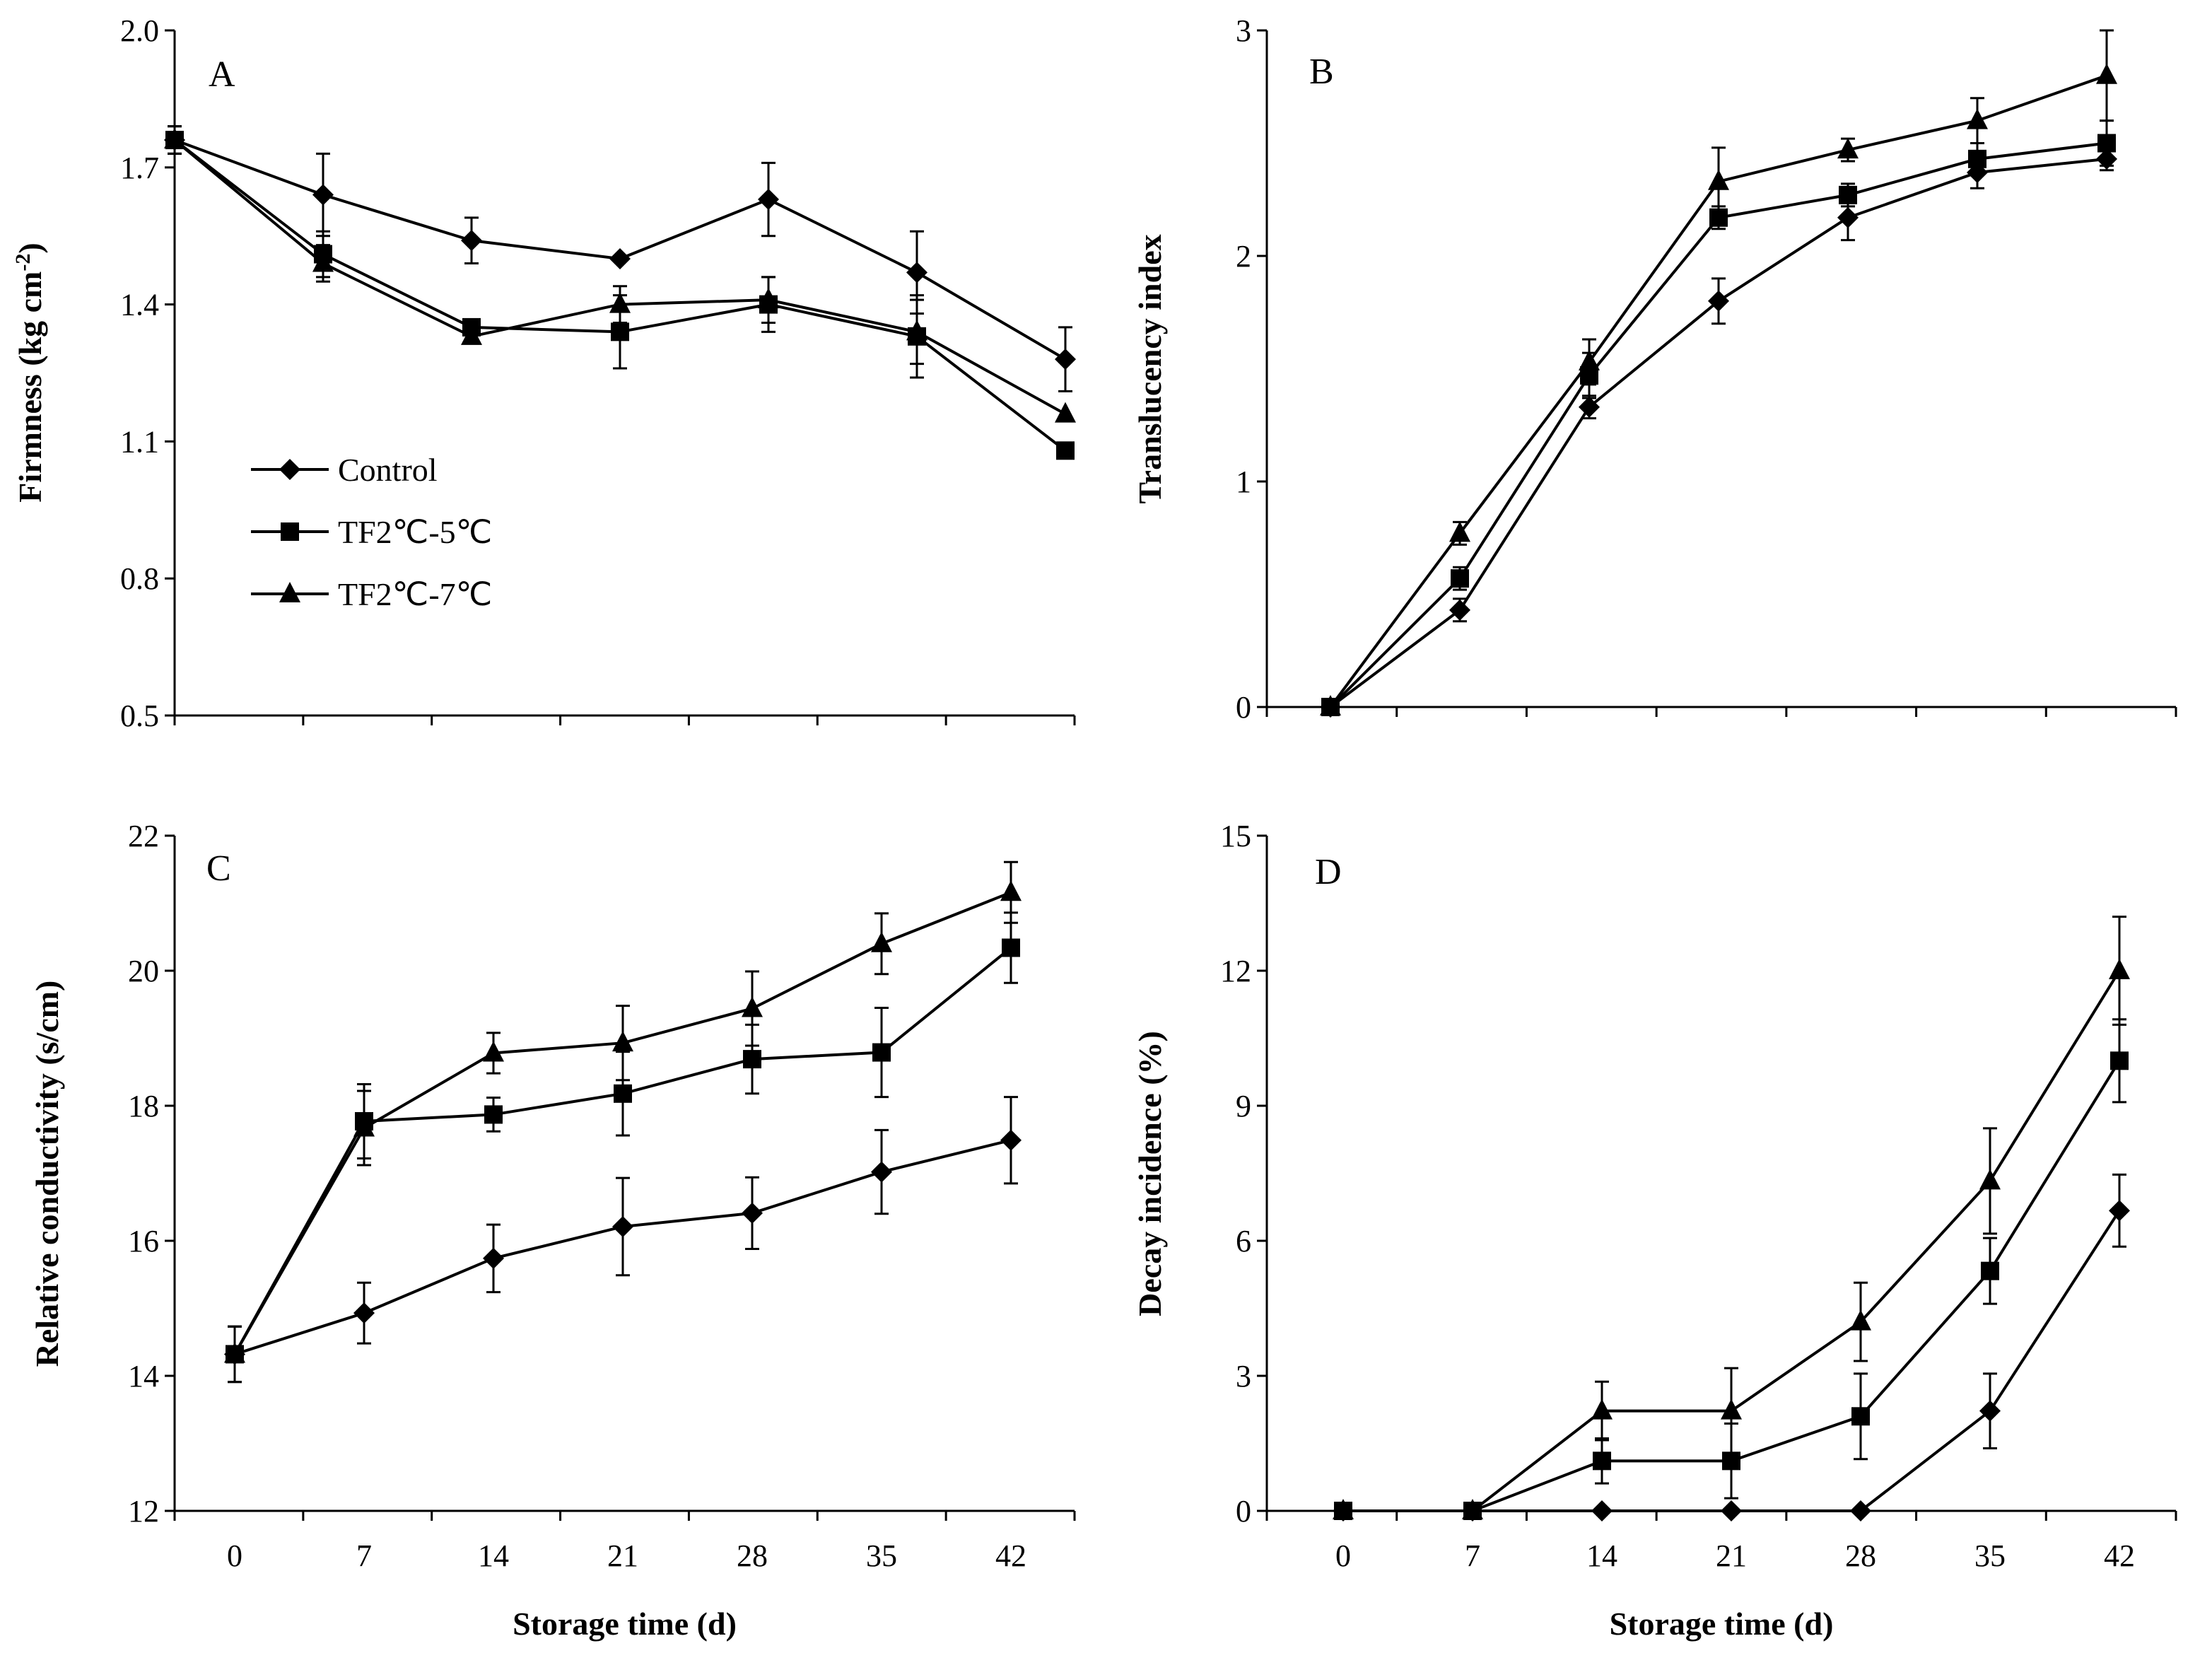 This screenshot has width=2212, height=1665. Describe the element at coordinates (30, 387) in the screenshot. I see `y-axis-title-text: Firmness (kg cm` at that location.